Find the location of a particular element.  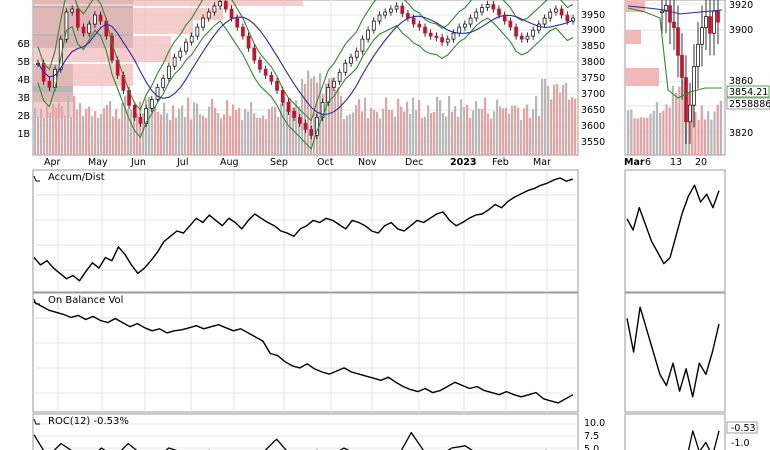

price-axis-label: 3800 is located at coordinates (593, 62).